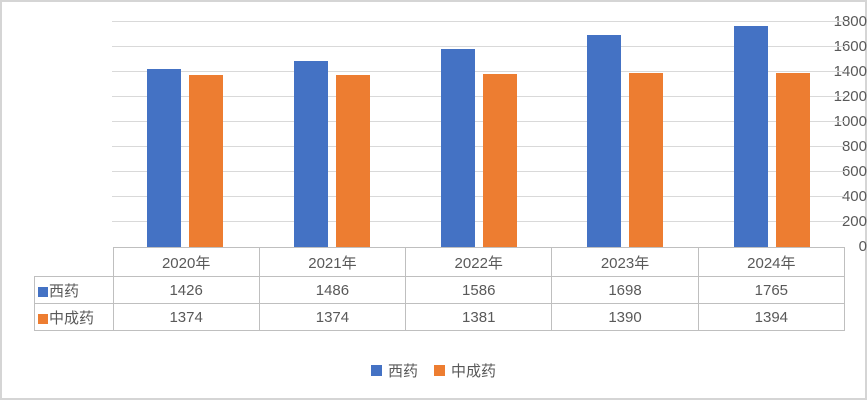 The image size is (867, 400). What do you see at coordinates (186, 262) in the screenshot?
I see `table-header-cell: 2020年` at bounding box center [186, 262].